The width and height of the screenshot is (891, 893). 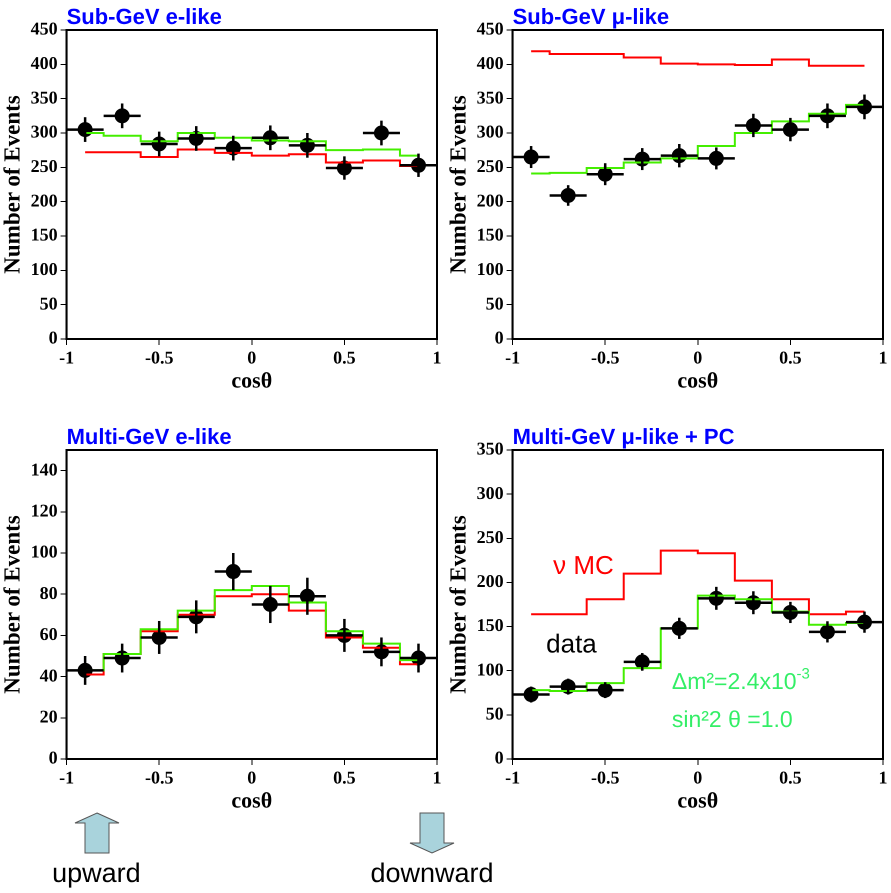 What do you see at coordinates (49, 634) in the screenshot?
I see `y-tick-label: 60` at bounding box center [49, 634].